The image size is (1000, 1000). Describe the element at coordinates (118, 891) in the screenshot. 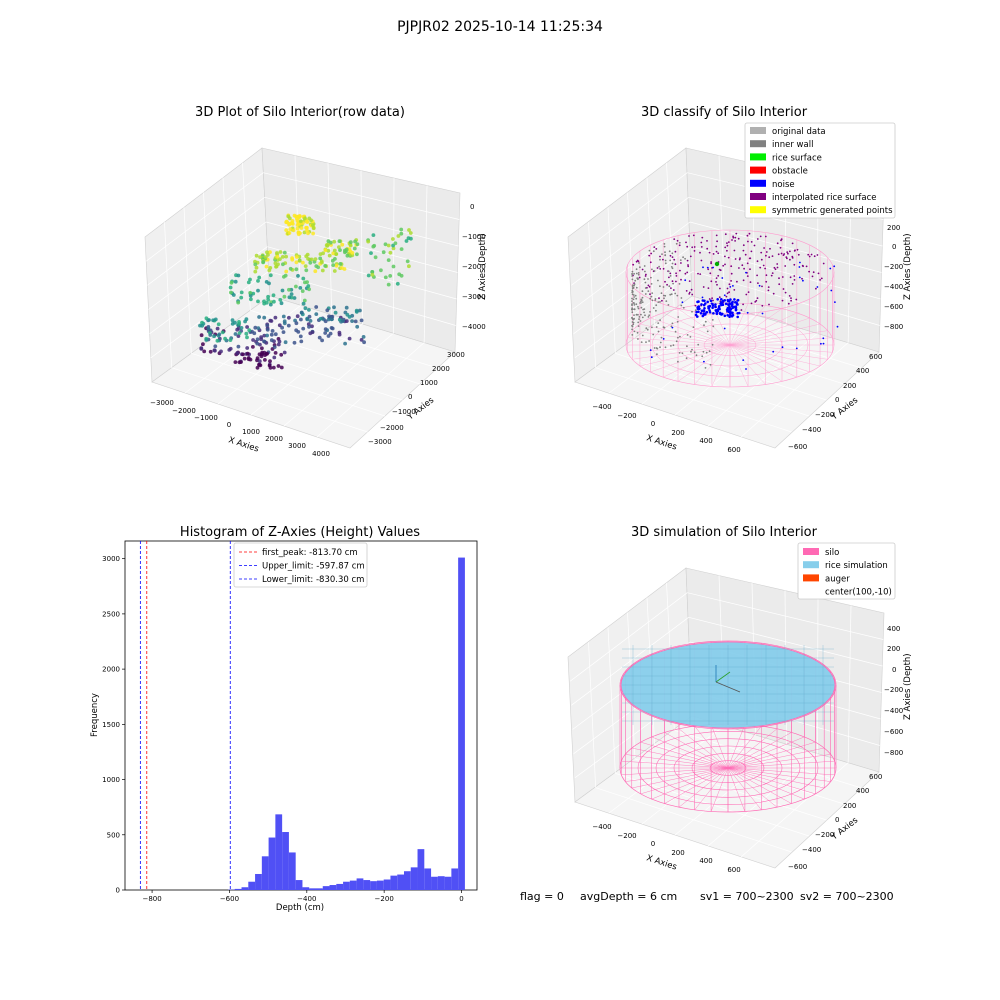

I see `y-tick-label: 0` at that location.